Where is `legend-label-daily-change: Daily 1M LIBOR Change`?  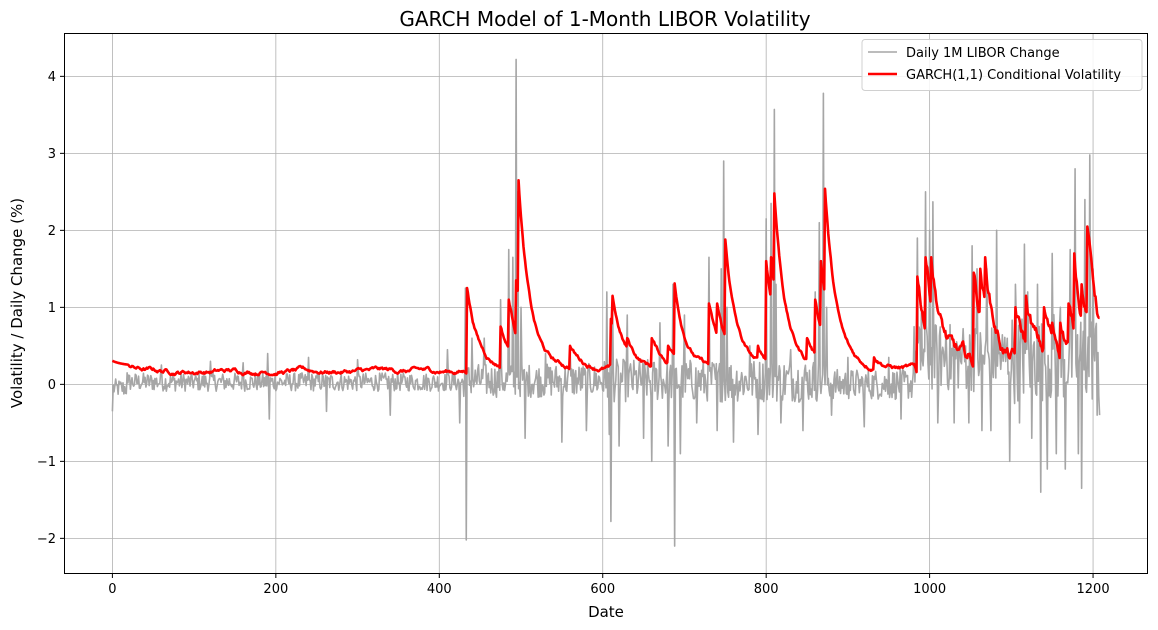
legend-label-daily-change: Daily 1M LIBOR Change is located at coordinates (983, 53).